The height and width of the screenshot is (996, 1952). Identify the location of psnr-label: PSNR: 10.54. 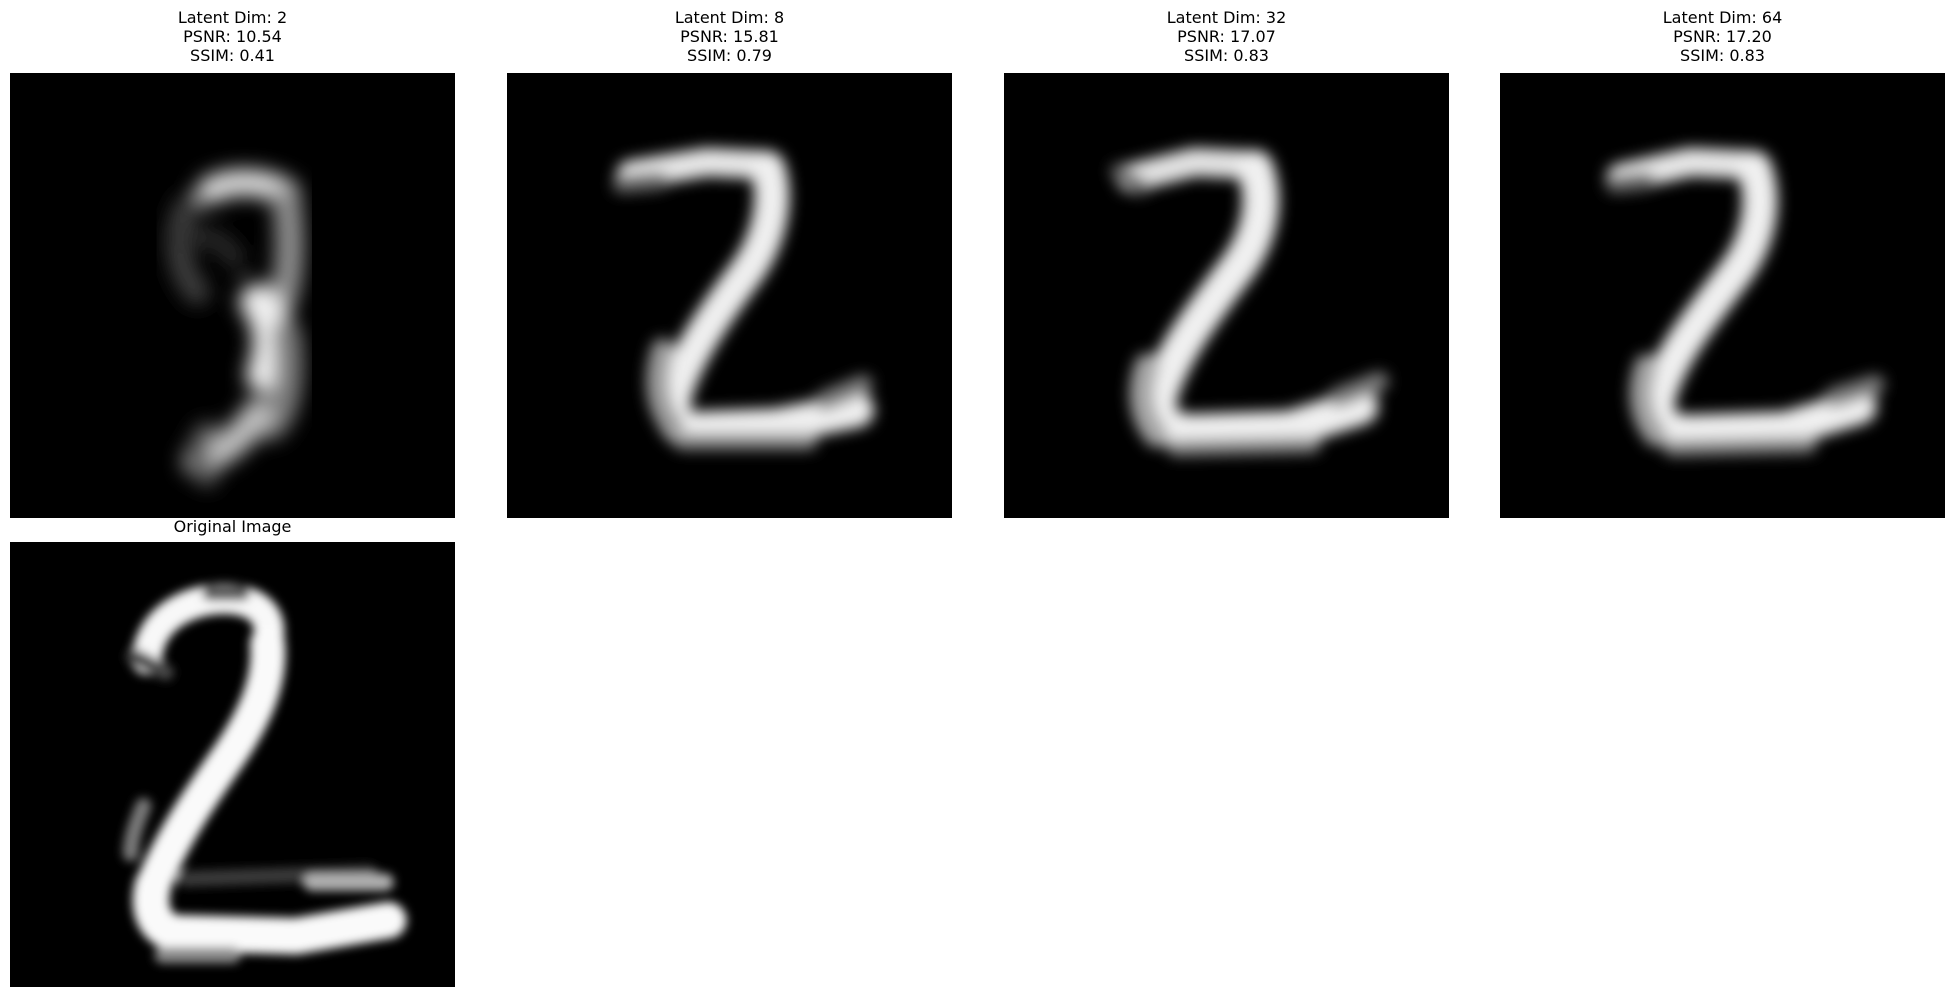
(232, 36).